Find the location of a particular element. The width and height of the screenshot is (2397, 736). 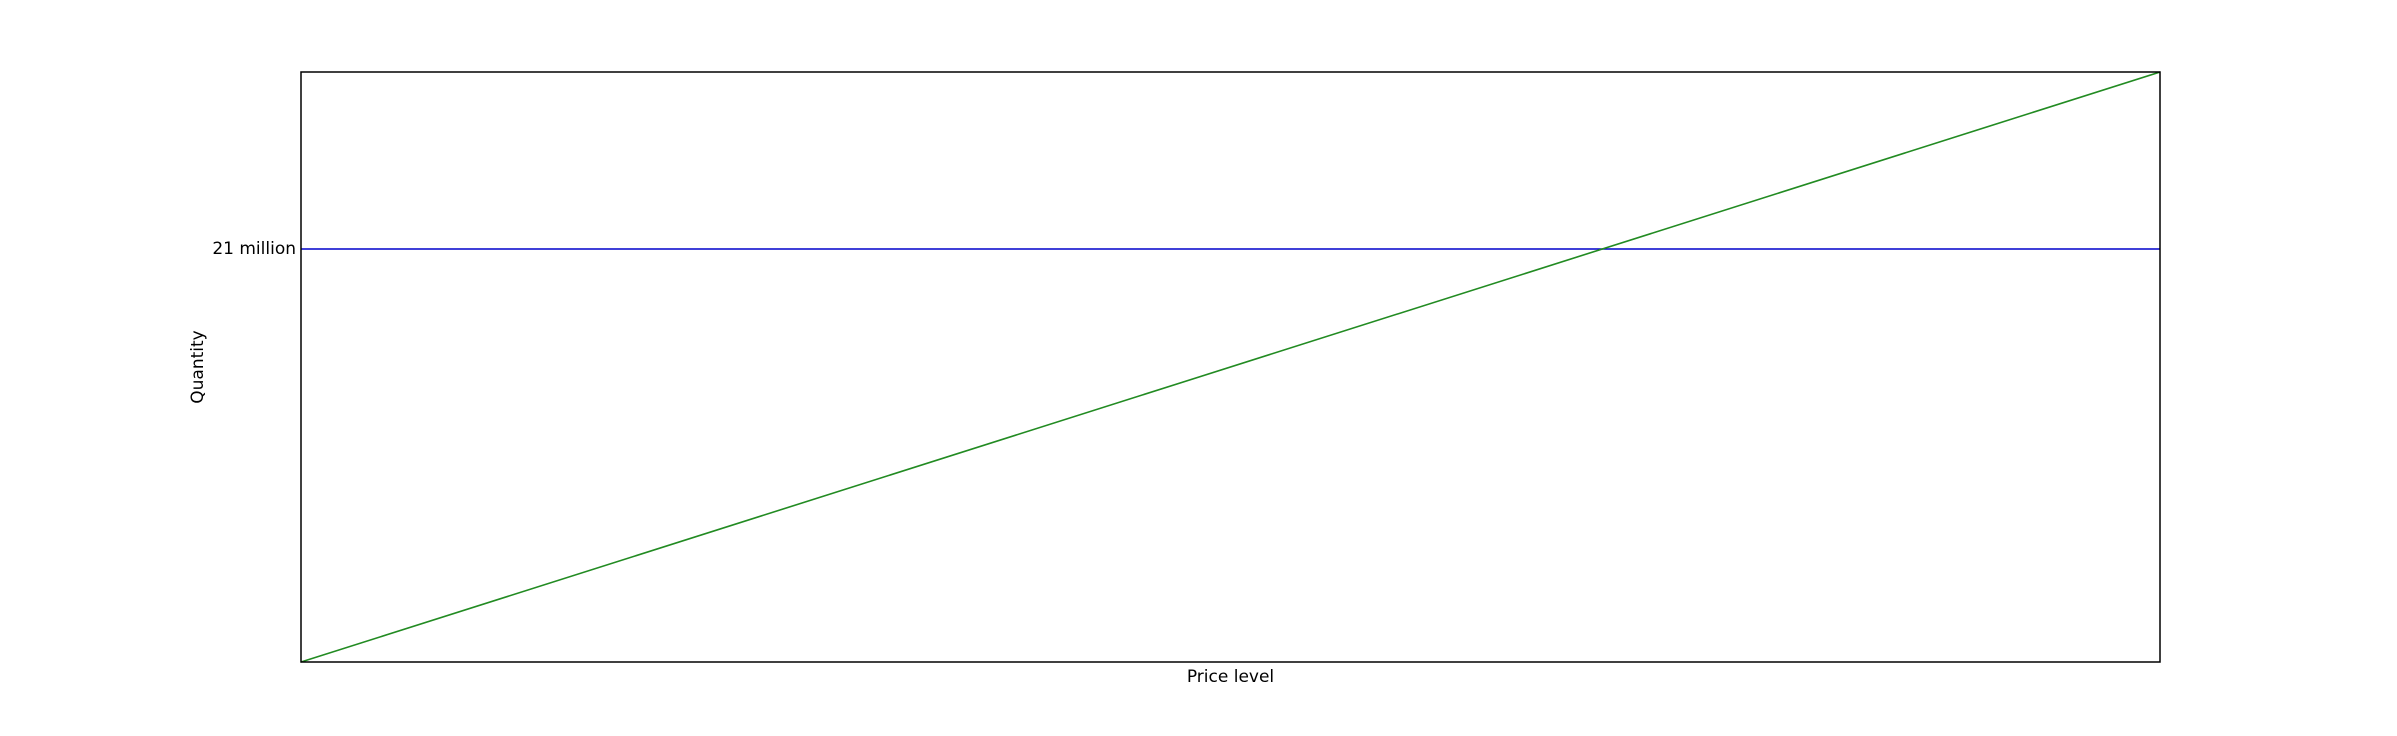

x-axis-label: Price level is located at coordinates (1230, 677).